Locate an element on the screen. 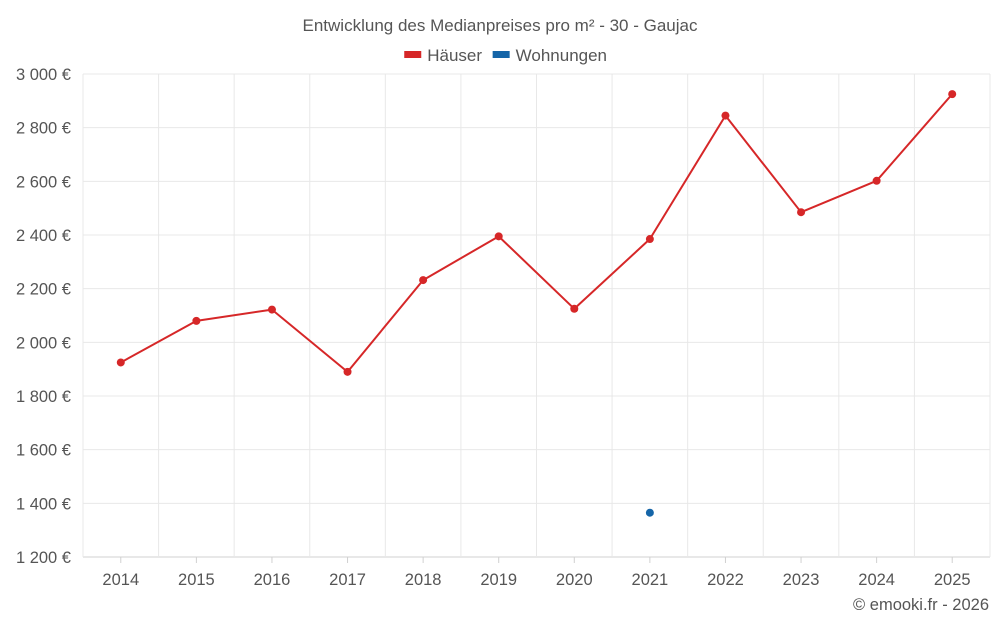 The width and height of the screenshot is (1000, 625). credit-text: © emooki.fr - 2026 is located at coordinates (921, 605).